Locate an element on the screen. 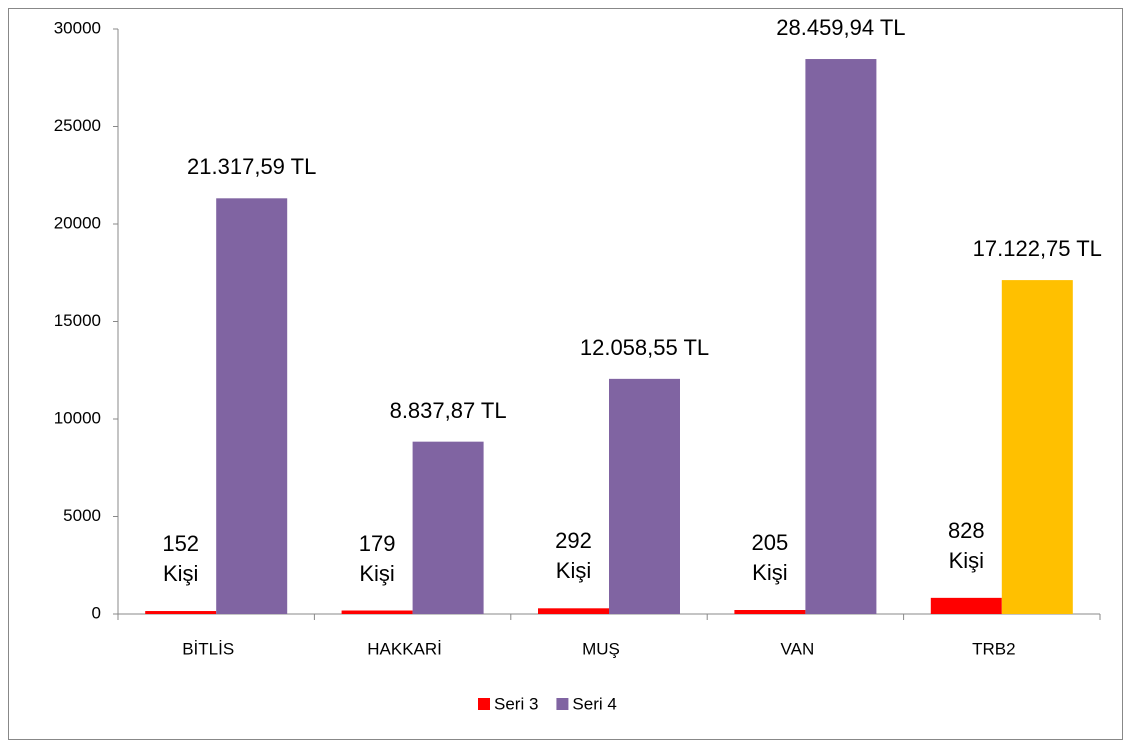 The image size is (1132, 749). y-tick-label: 30000 is located at coordinates (77, 27).